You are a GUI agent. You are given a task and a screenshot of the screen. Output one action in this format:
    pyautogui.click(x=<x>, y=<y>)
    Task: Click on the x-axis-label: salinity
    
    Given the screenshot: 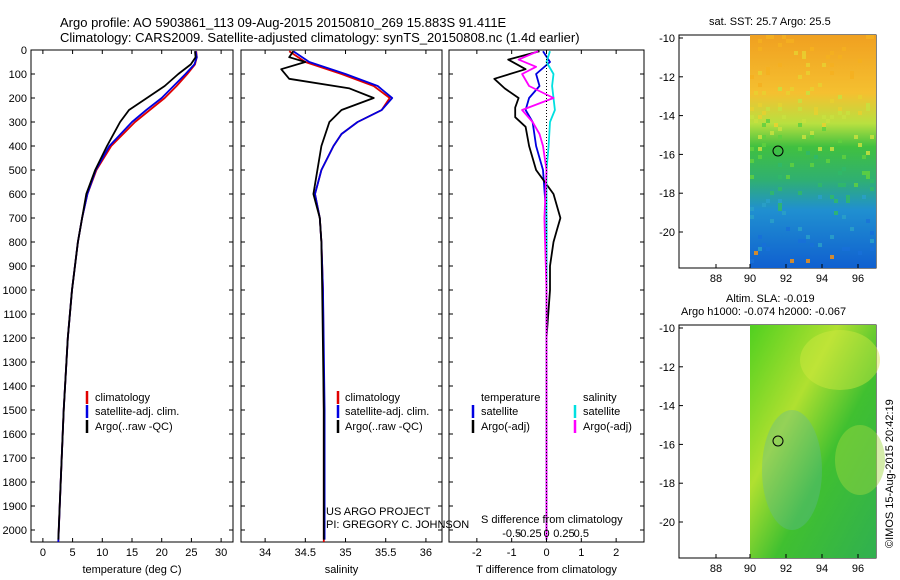 What is the action you would take?
    pyautogui.click(x=342, y=570)
    